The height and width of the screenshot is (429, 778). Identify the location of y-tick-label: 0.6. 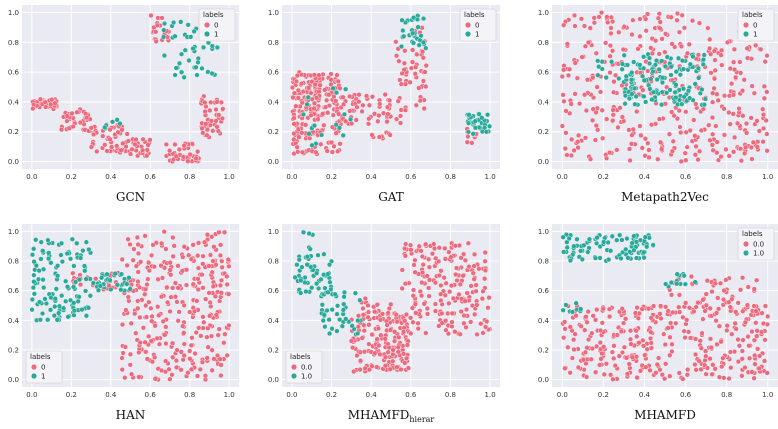
(274, 291).